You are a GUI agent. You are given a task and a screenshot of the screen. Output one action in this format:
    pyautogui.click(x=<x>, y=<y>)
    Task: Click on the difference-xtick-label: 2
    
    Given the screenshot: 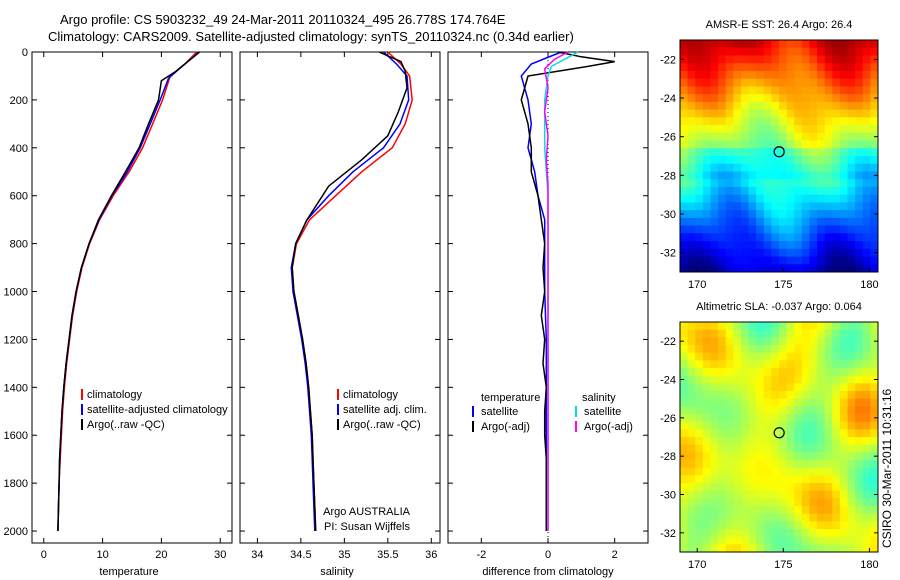 What is the action you would take?
    pyautogui.click(x=615, y=555)
    